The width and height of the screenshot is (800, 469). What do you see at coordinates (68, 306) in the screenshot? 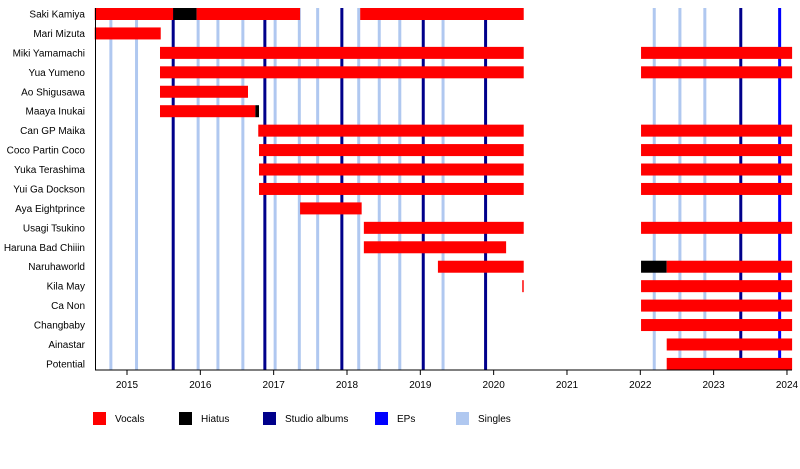
I see `member-name-label: Ca Non` at bounding box center [68, 306].